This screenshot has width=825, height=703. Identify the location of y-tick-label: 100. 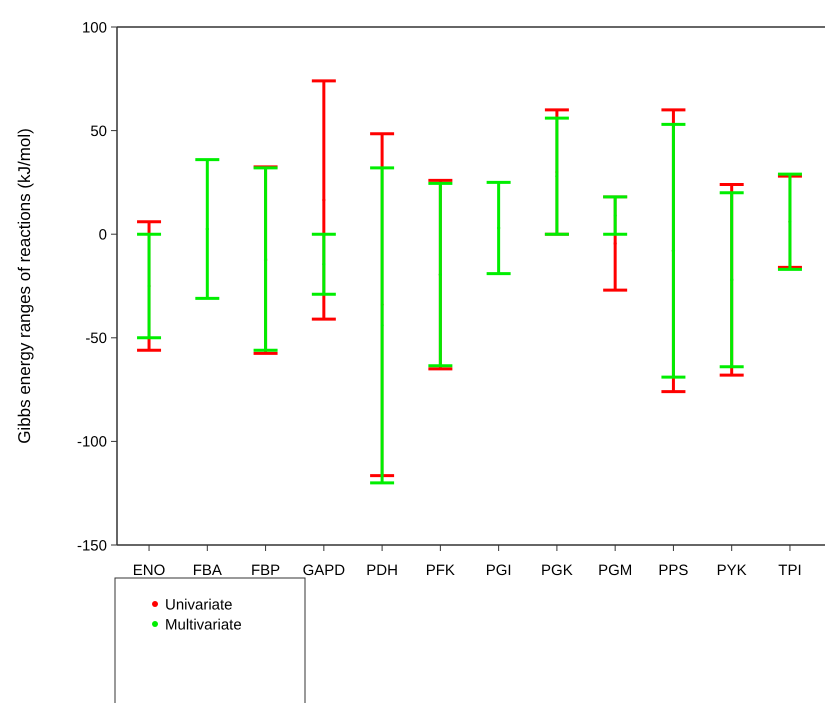
(94, 27).